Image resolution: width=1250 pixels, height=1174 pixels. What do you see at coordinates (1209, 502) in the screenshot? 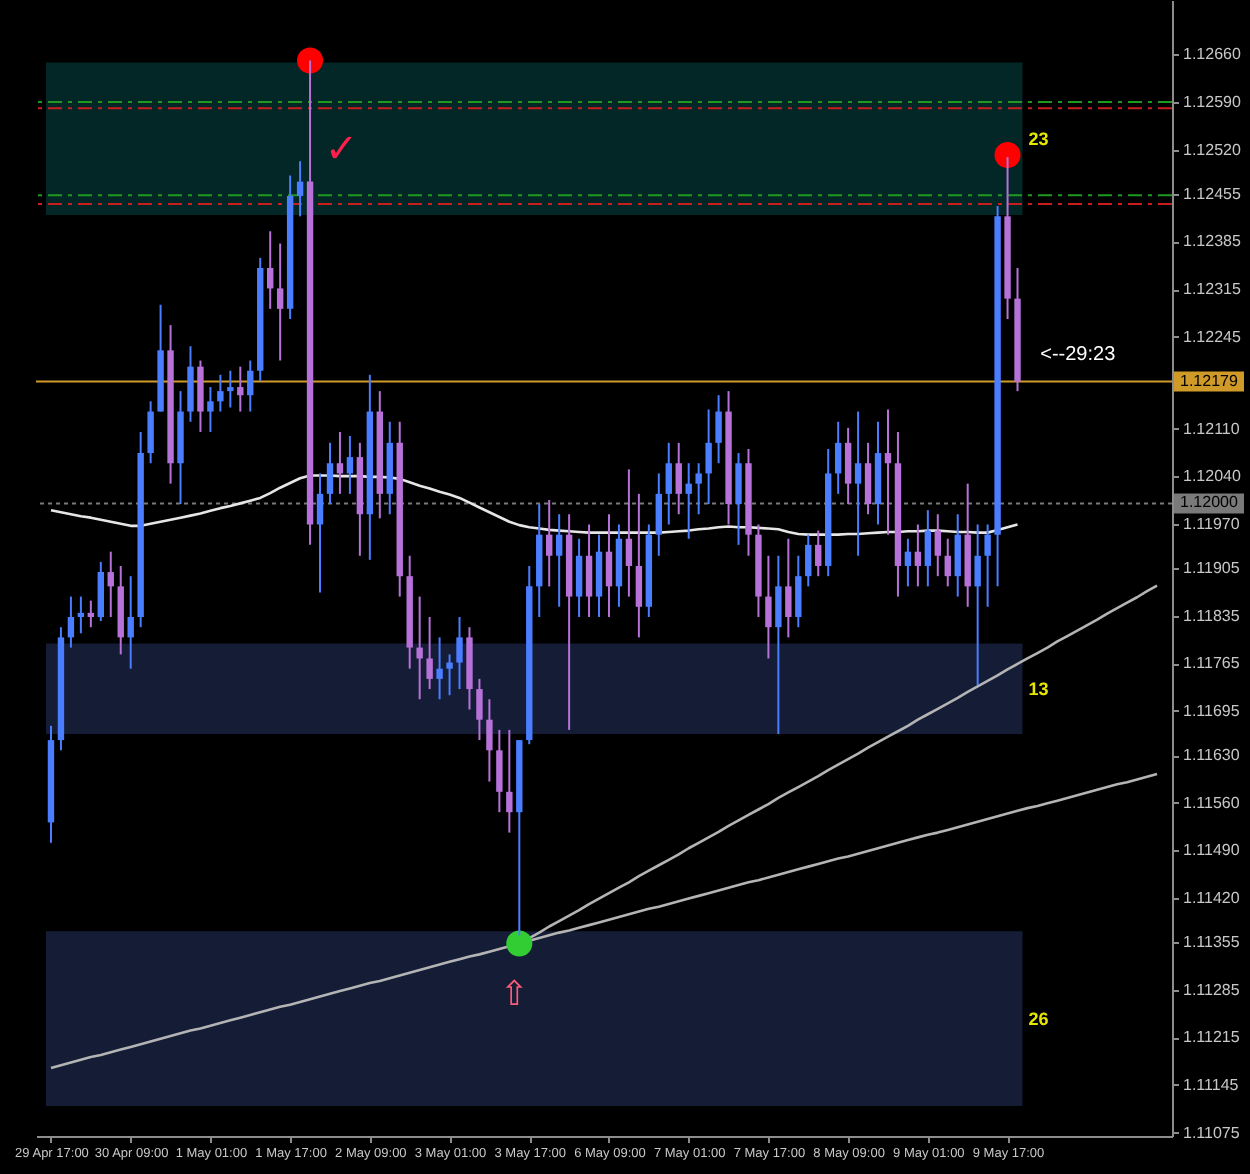
I see `ref-line-label: 1.12000` at bounding box center [1209, 502].